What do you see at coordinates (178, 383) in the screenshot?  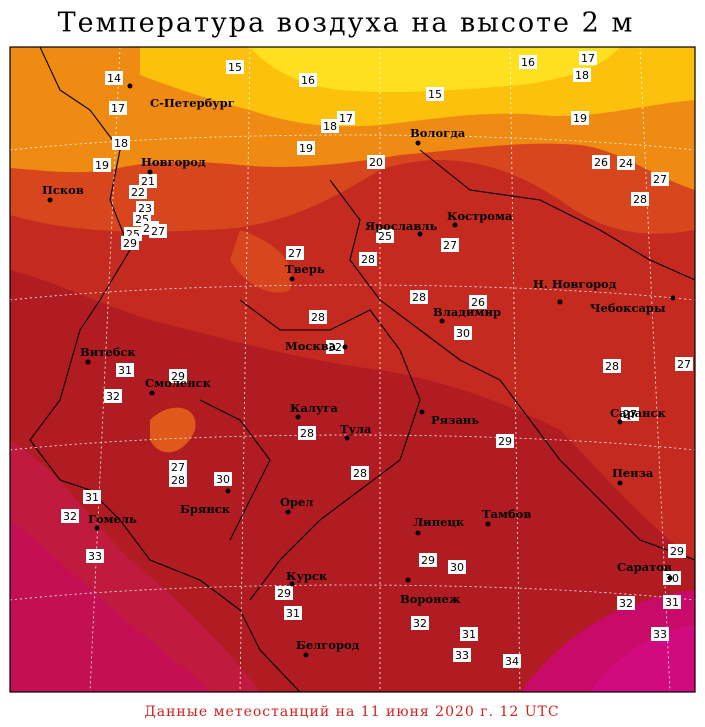 I see `city-name: Смоленск` at bounding box center [178, 383].